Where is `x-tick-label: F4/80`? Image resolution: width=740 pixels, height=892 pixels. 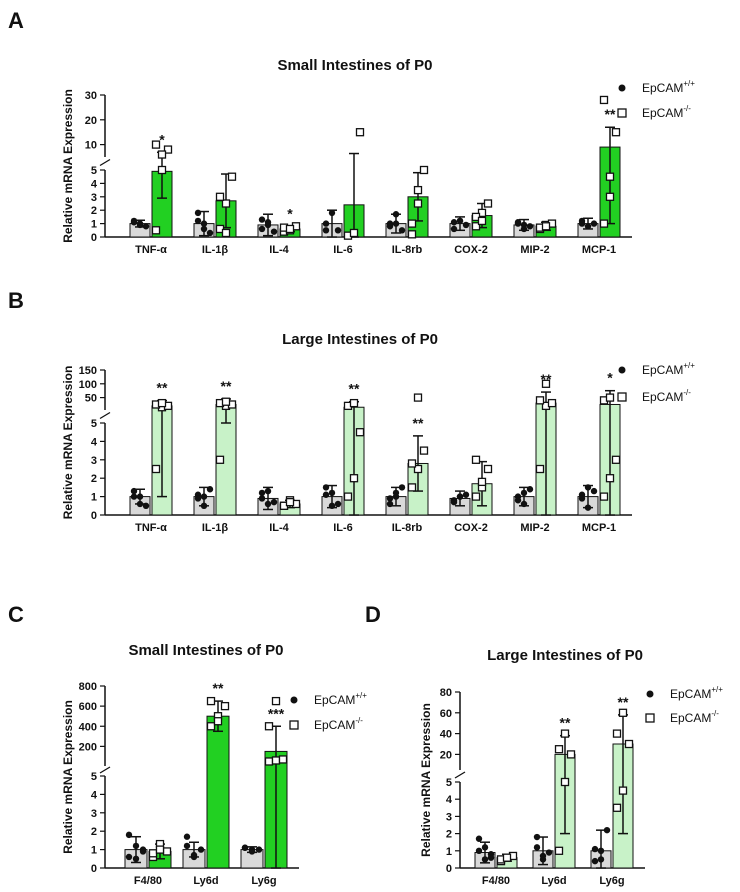 x-tick-label: F4/80 is located at coordinates (148, 881).